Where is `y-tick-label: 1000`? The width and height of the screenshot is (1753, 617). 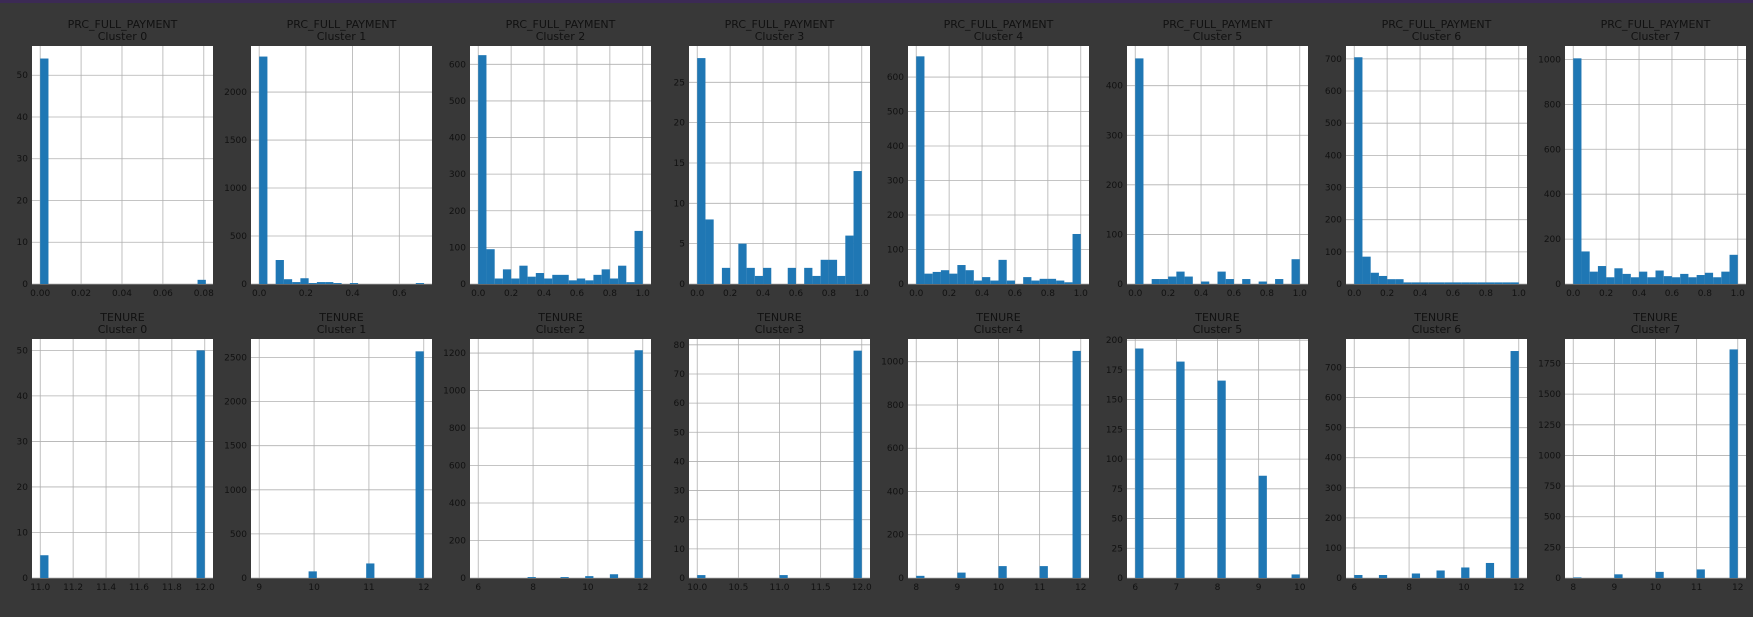 y-tick-label: 1000 is located at coordinates (235, 189).